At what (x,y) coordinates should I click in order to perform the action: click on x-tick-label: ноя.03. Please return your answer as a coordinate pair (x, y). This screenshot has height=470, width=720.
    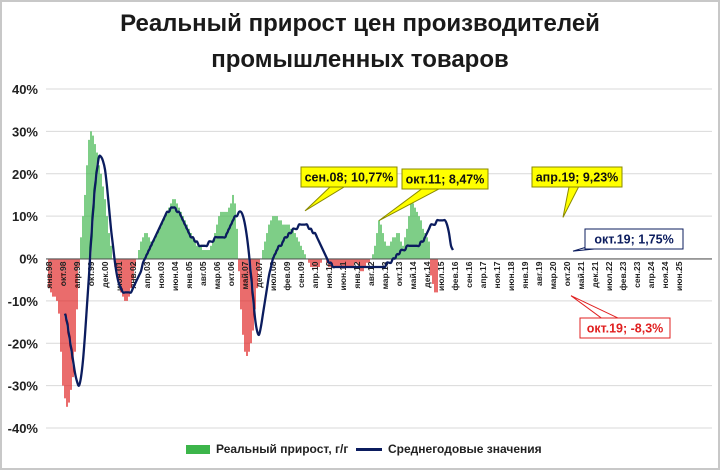
    Looking at the image, I should click on (161, 274).